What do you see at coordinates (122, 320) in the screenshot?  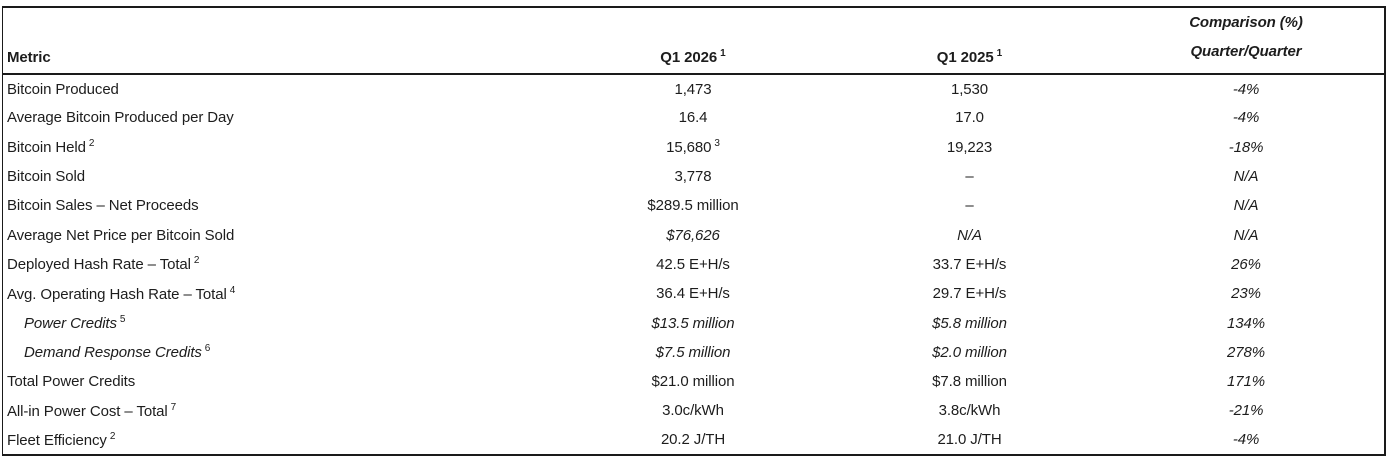 I see `footnote-marker: 5` at bounding box center [122, 320].